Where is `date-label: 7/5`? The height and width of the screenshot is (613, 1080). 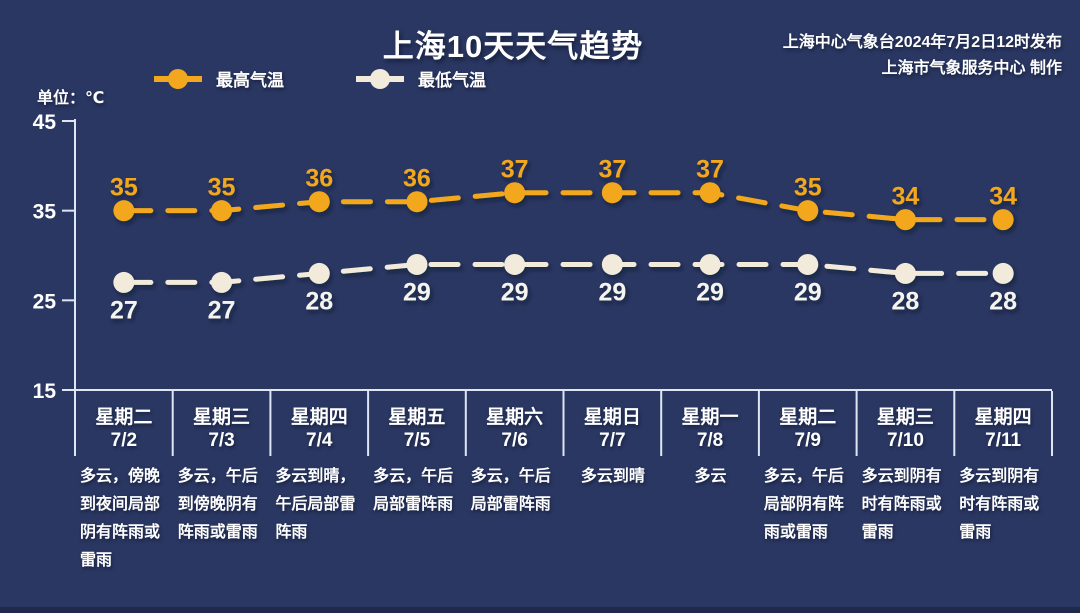
date-label: 7/5 is located at coordinates (417, 440).